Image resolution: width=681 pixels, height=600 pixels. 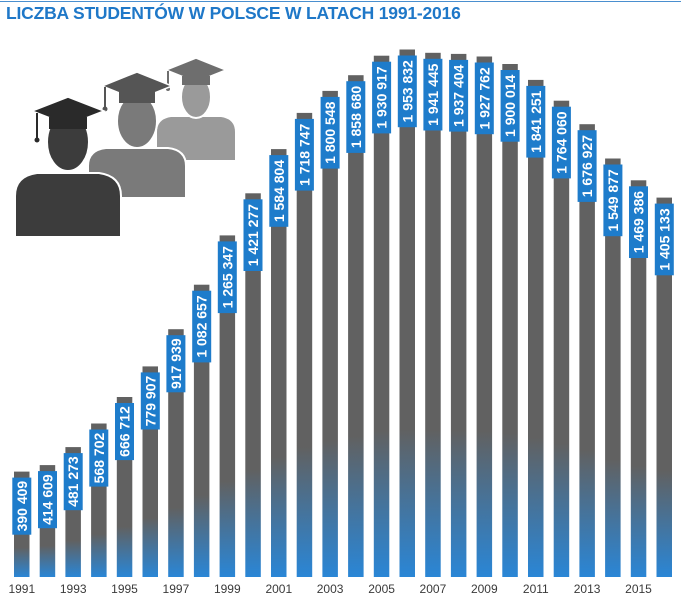 What do you see at coordinates (638, 379) in the screenshot?
I see `bar-2015` at bounding box center [638, 379].